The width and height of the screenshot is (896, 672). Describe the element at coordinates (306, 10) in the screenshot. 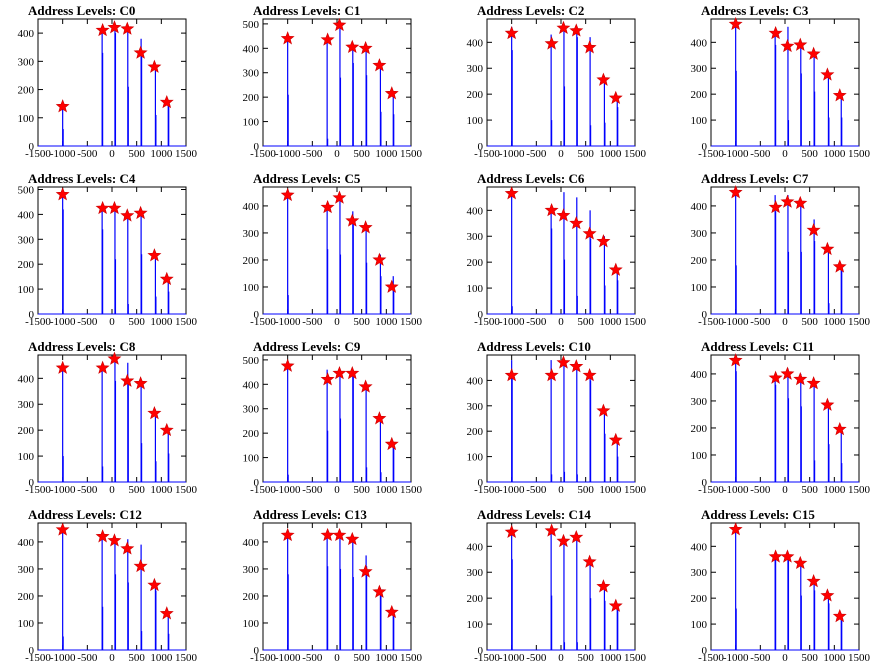

I see `chart-title: Address Levels: C1` at that location.